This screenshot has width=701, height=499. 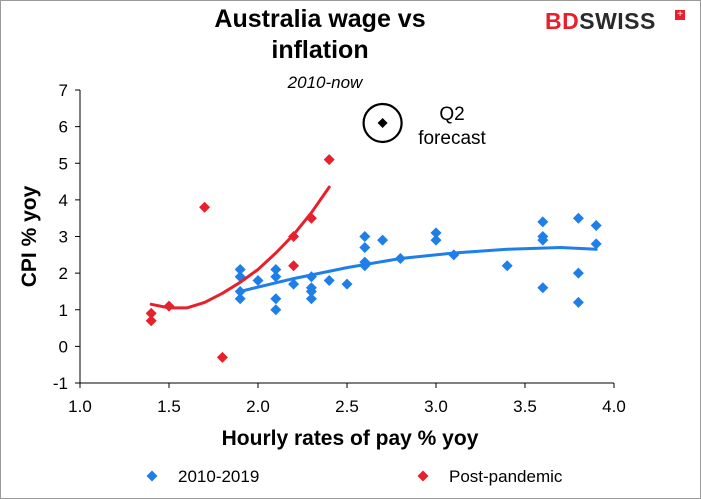 What do you see at coordinates (320, 50) in the screenshot?
I see `chart-title-line2: inflation` at bounding box center [320, 50].